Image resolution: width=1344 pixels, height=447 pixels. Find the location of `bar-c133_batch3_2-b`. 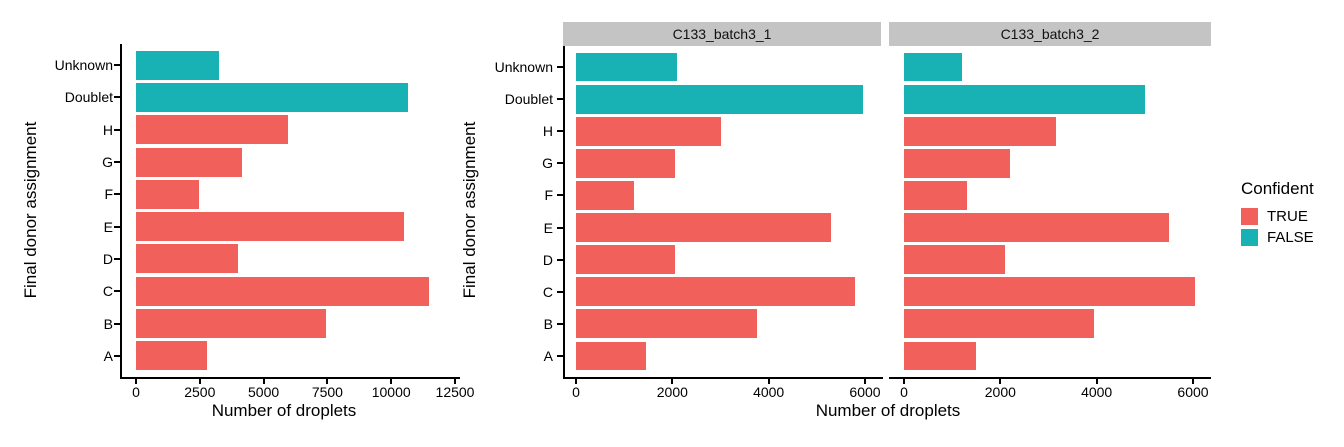

bar-c133_batch3_2-b is located at coordinates (999, 324).